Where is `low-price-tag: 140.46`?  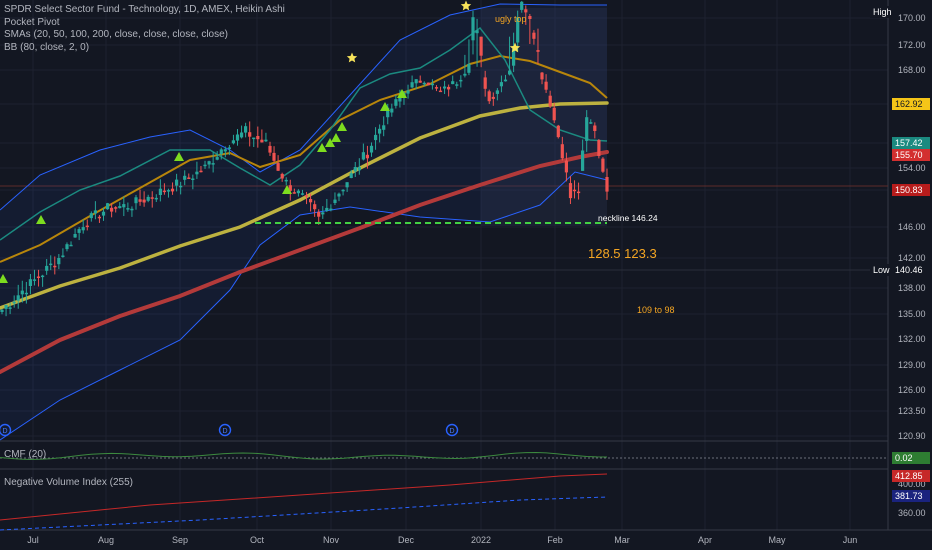 low-price-tag: 140.46 is located at coordinates (911, 270).